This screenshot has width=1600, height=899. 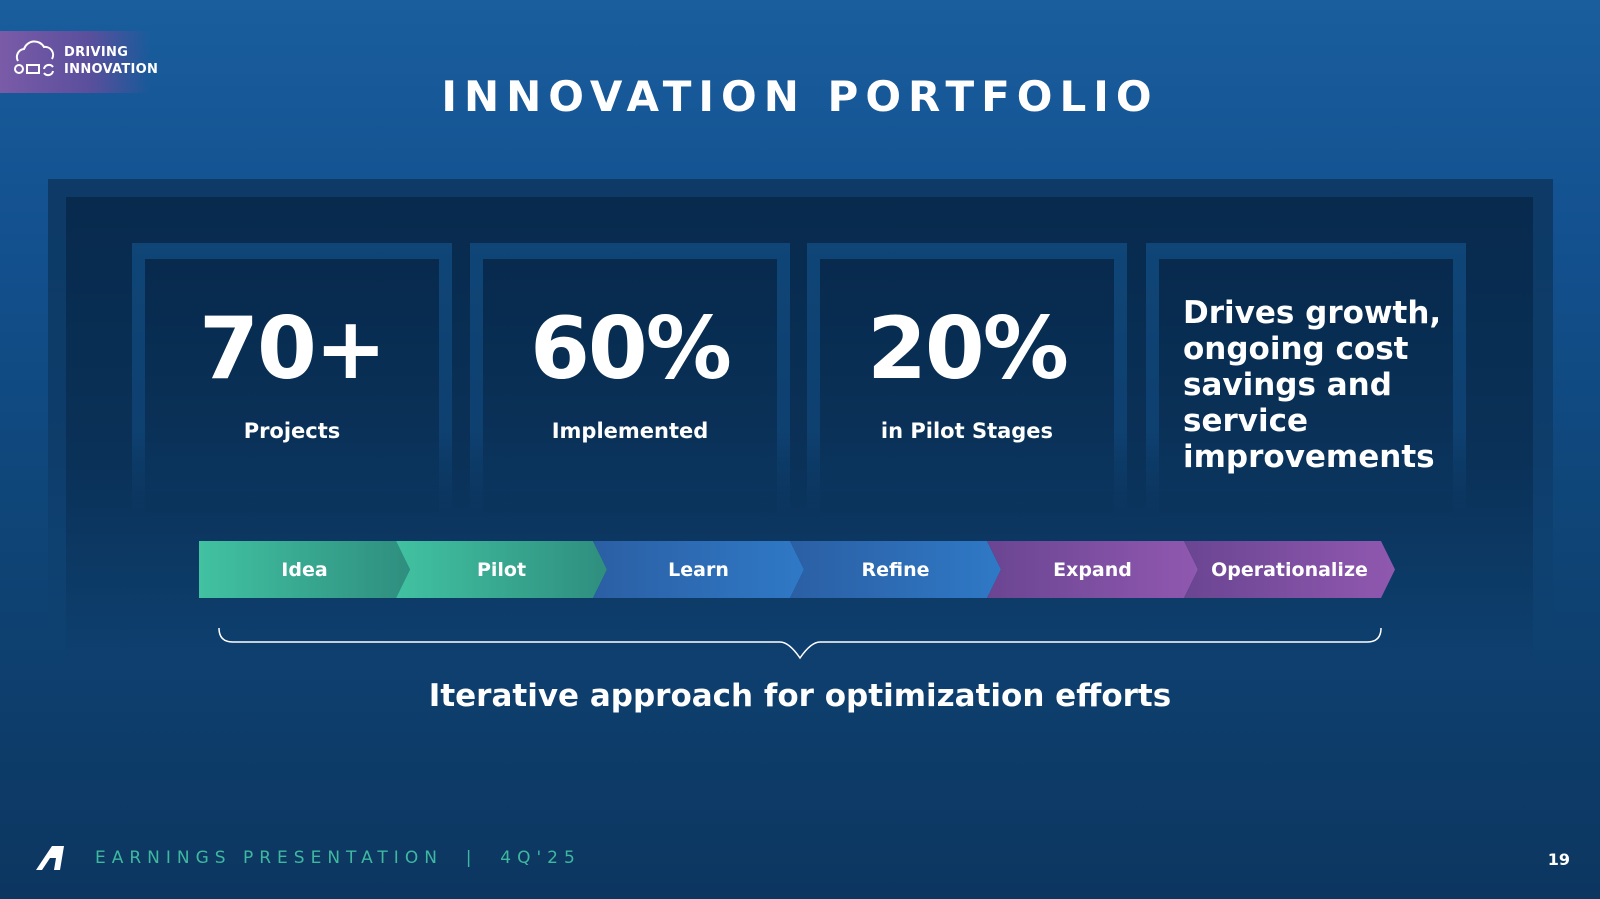 I want to click on badge, so click(x=75, y=62).